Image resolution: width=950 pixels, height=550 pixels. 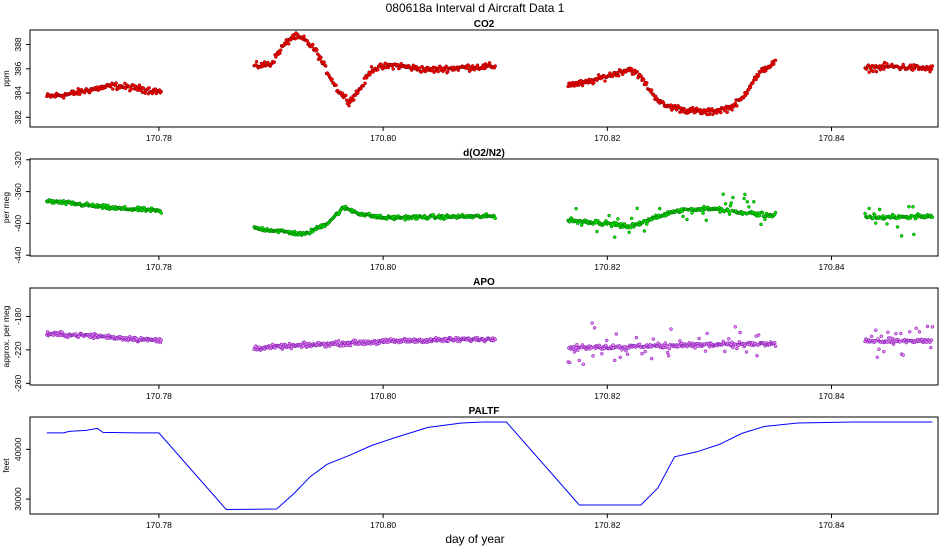 What do you see at coordinates (18, 68) in the screenshot?
I see `y-tick-label: 386` at bounding box center [18, 68].